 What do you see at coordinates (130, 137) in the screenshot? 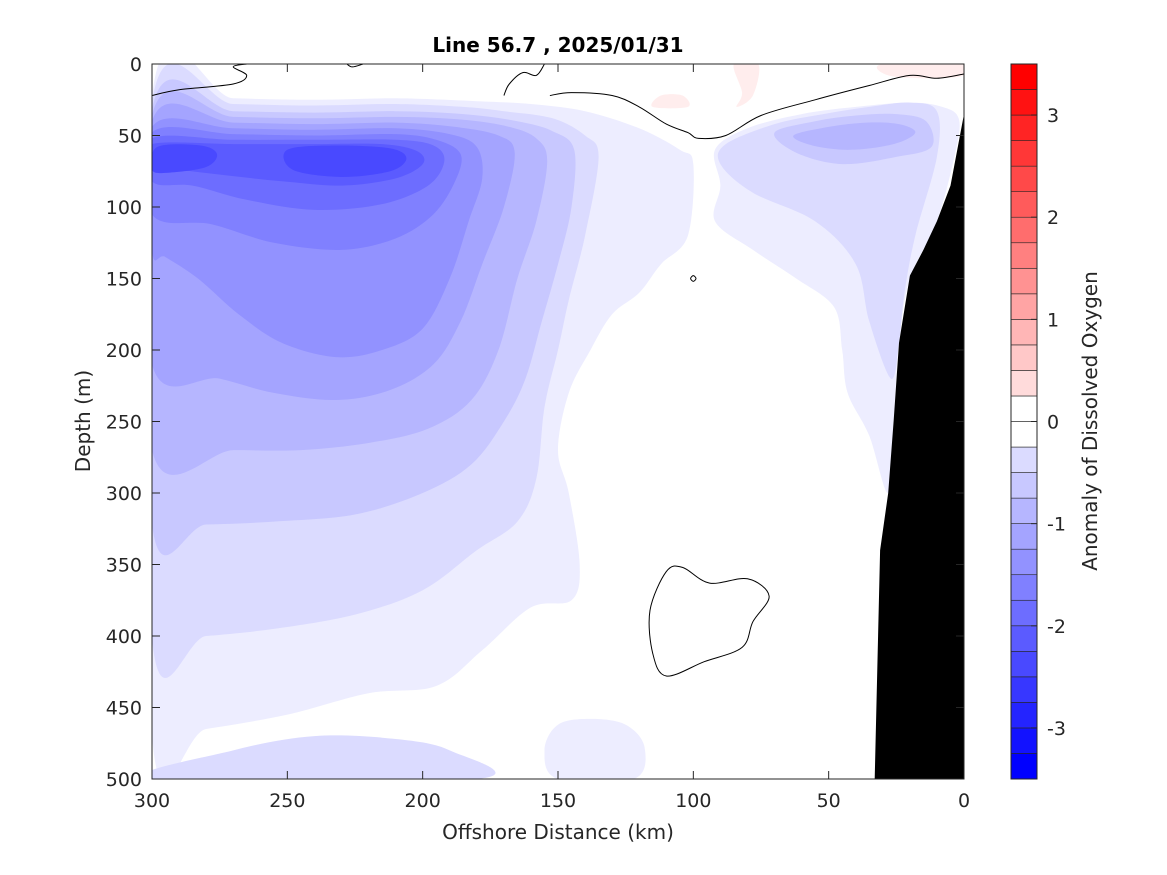
I see `y-tick-label-50: 50` at bounding box center [130, 137].